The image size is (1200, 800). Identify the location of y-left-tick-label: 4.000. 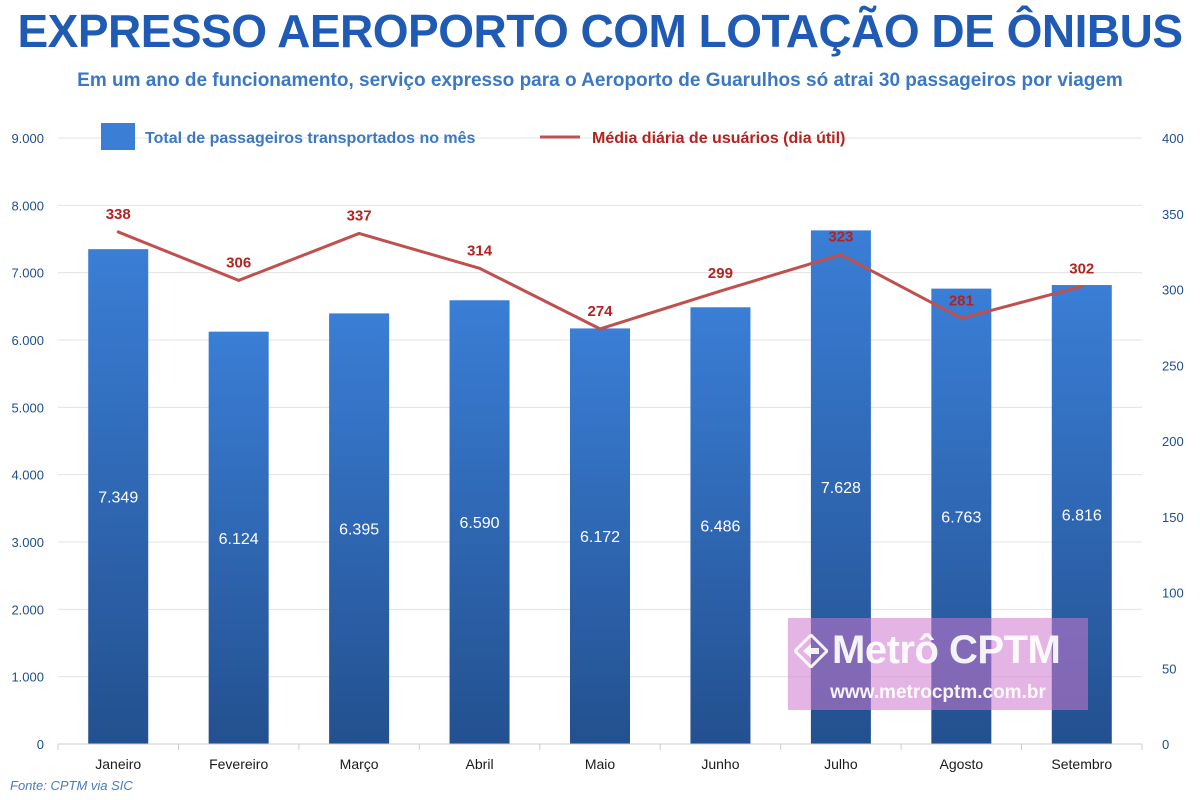
(27, 475).